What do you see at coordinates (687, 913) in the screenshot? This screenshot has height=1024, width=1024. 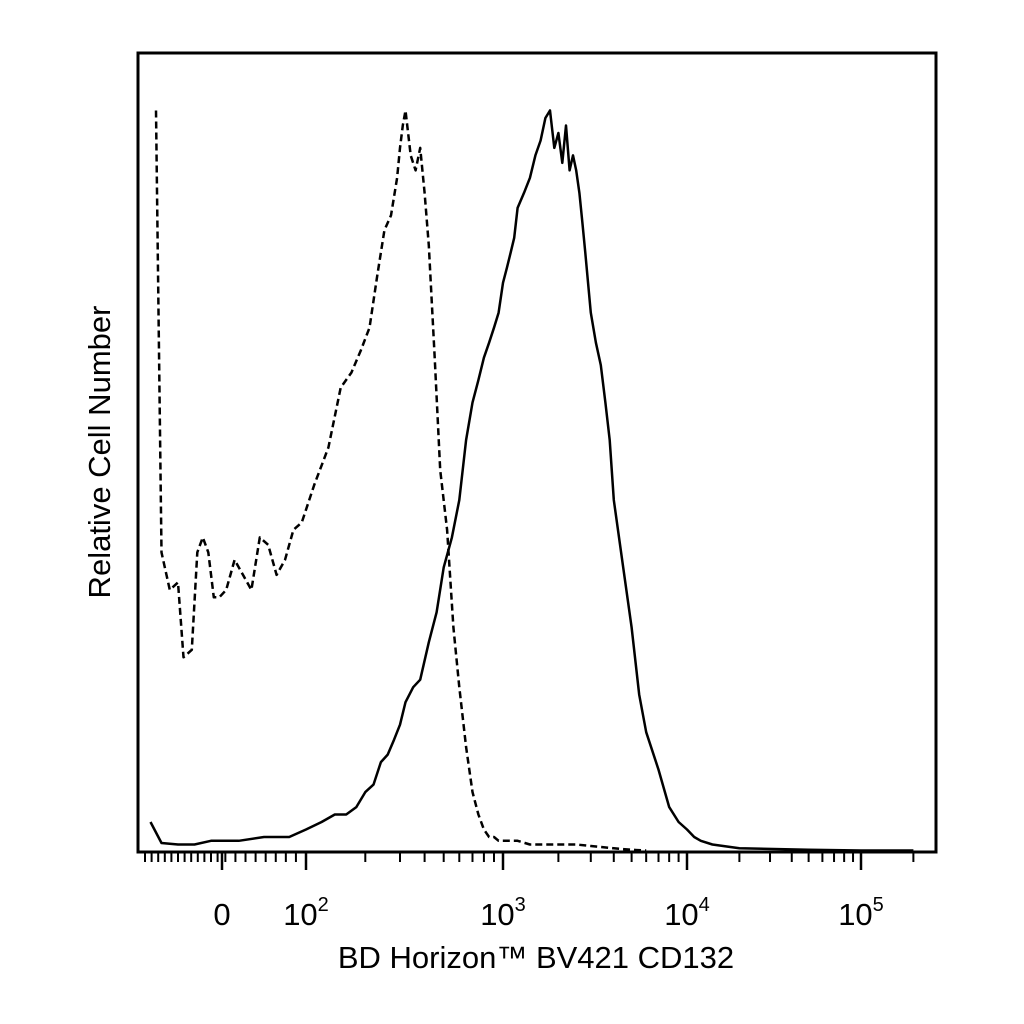 I see `x-tick-label: 10⁴` at bounding box center [687, 913].